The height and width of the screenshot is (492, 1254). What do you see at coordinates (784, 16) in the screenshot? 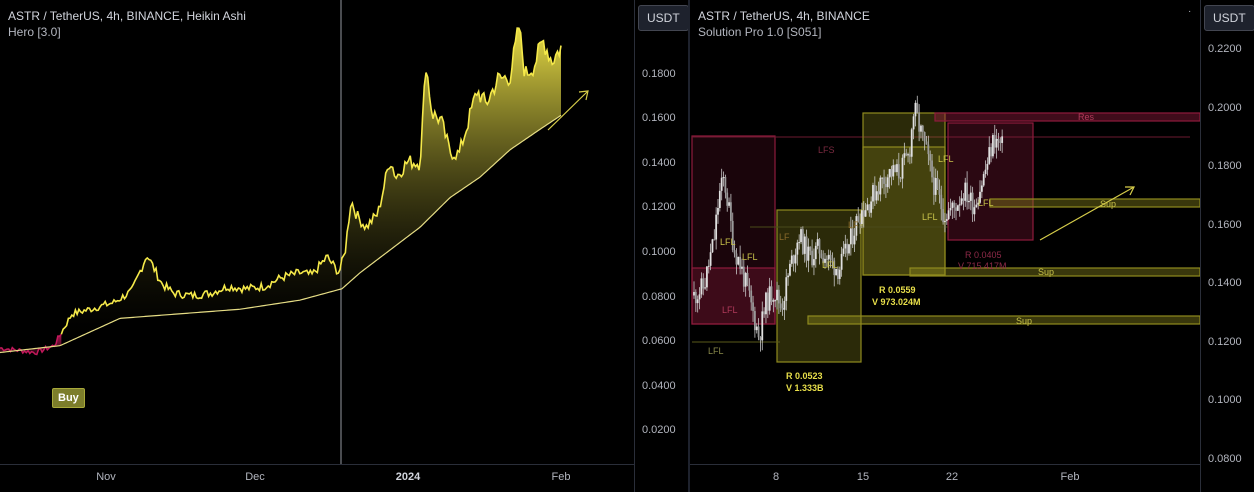
I see `right-chart-title: ASTR / TetherUS, 4h, BINANCE` at bounding box center [784, 16].